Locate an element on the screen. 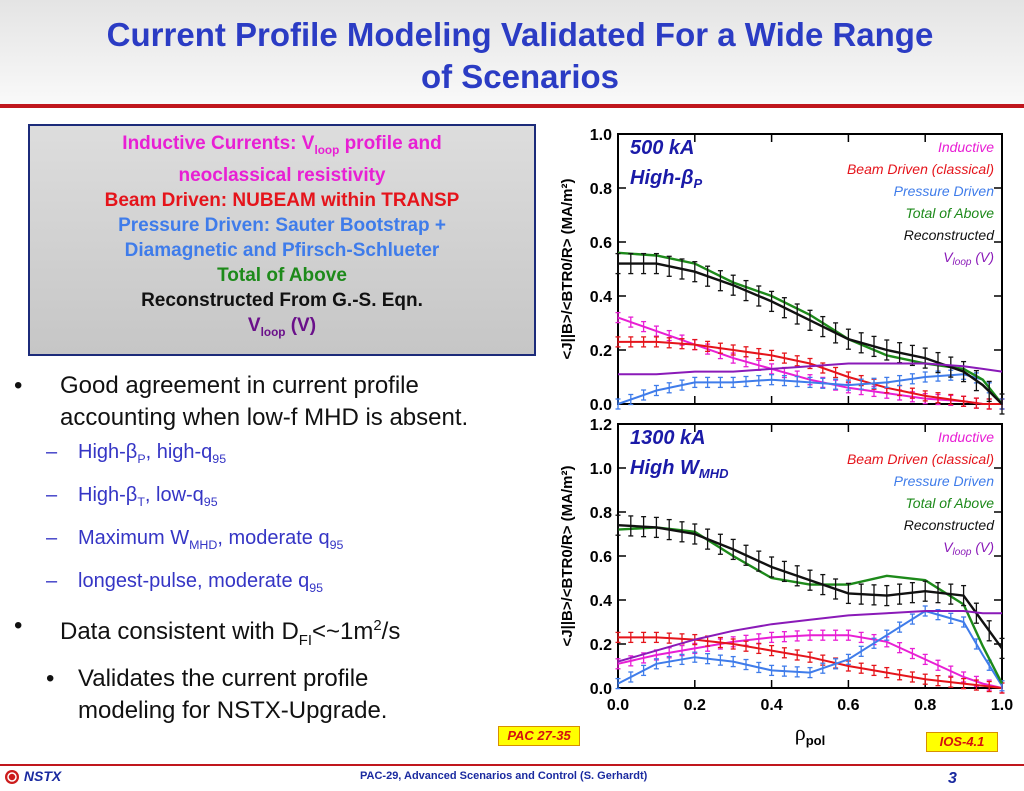  sub1-95: 95 is located at coordinates (219, 459).